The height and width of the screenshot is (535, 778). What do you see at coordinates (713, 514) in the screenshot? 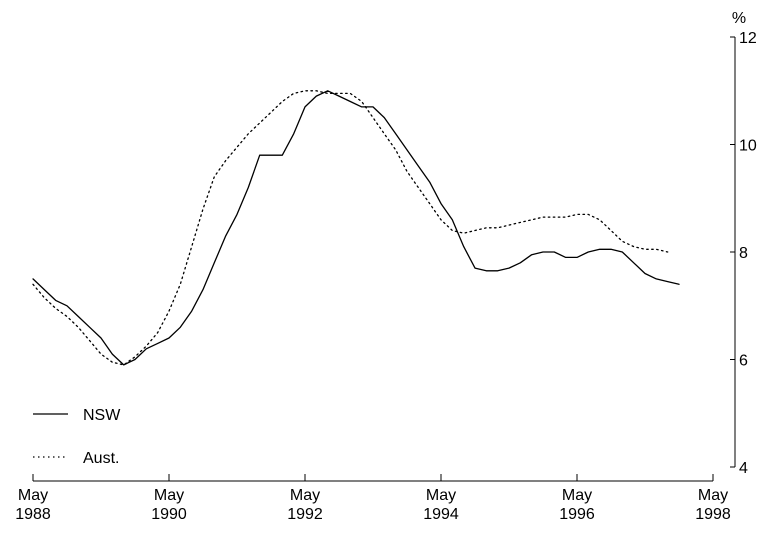
I see `x-tick-label-year: 1998` at bounding box center [713, 514].